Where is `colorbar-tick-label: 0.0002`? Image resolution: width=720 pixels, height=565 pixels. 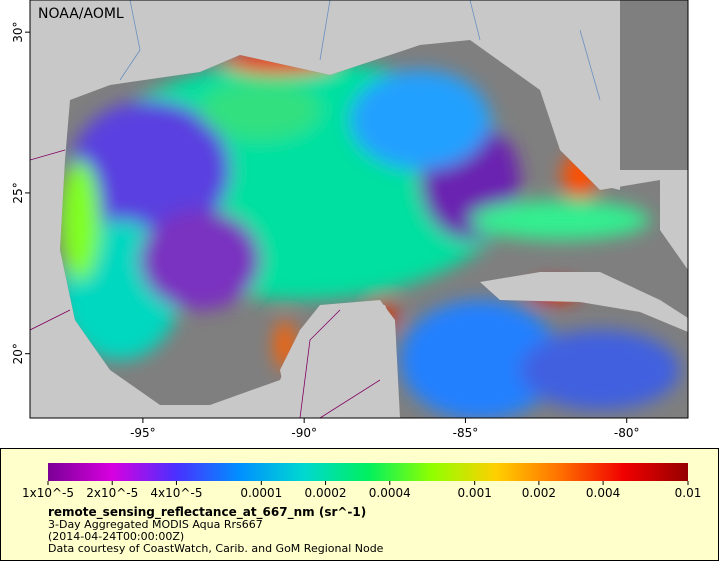
colorbar-tick-label: 0.0002 is located at coordinates (326, 493).